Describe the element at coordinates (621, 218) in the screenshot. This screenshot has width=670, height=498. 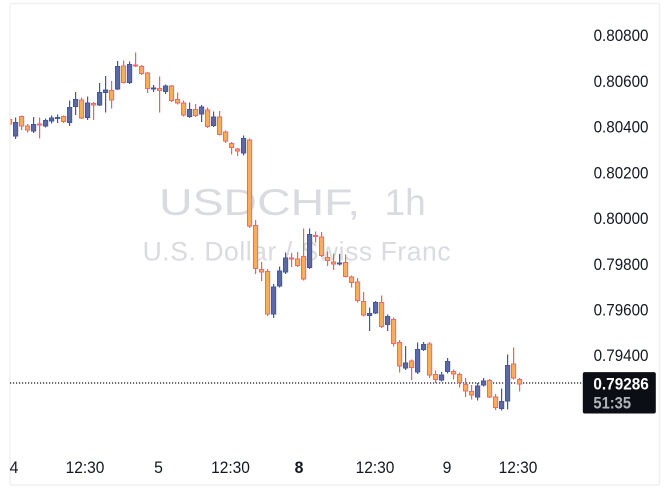
I see `svg-text: 0.80000` at that location.